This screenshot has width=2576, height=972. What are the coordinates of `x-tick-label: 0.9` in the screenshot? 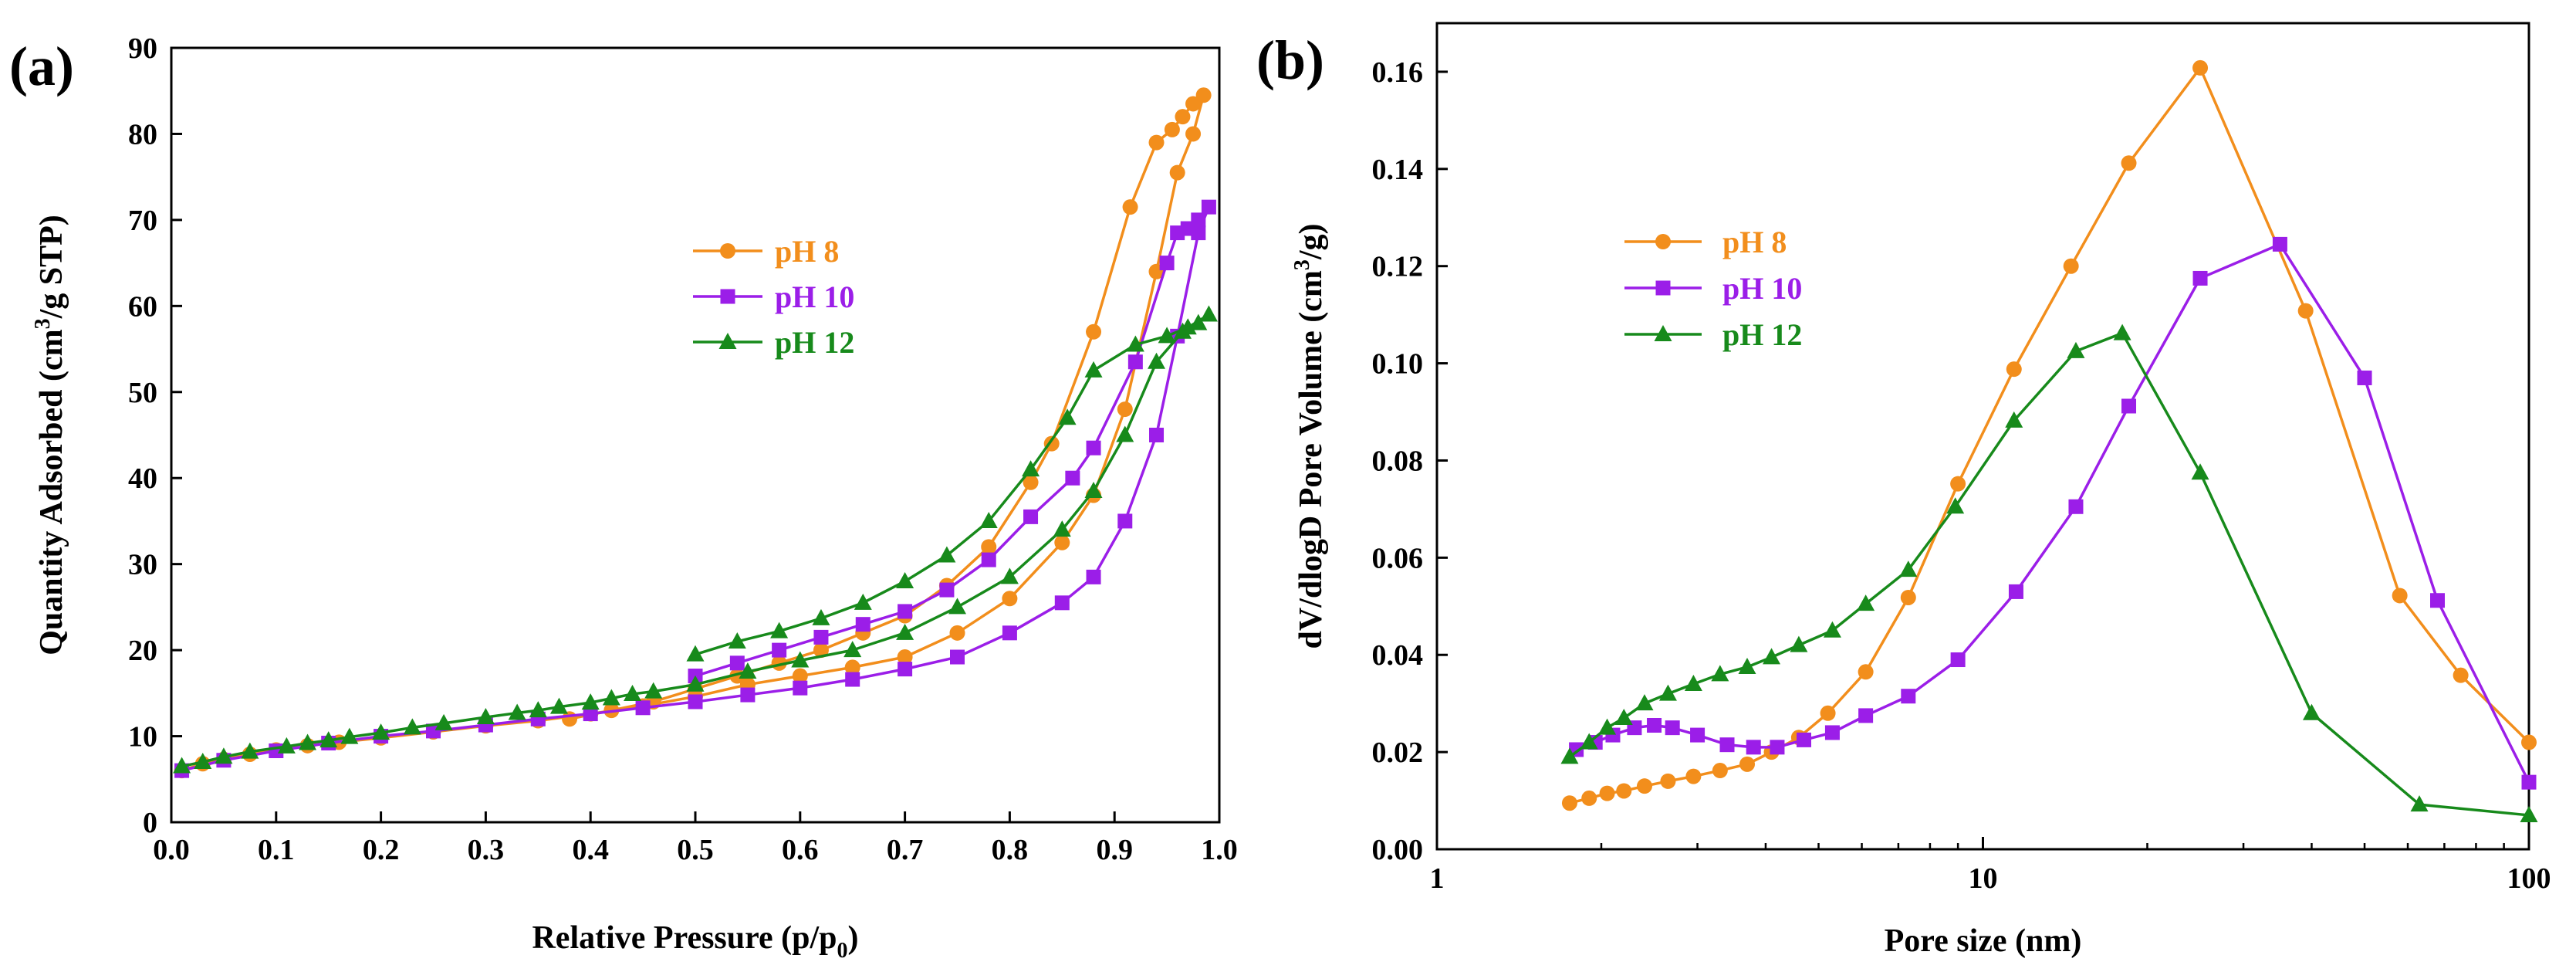 It's located at (1114, 850).